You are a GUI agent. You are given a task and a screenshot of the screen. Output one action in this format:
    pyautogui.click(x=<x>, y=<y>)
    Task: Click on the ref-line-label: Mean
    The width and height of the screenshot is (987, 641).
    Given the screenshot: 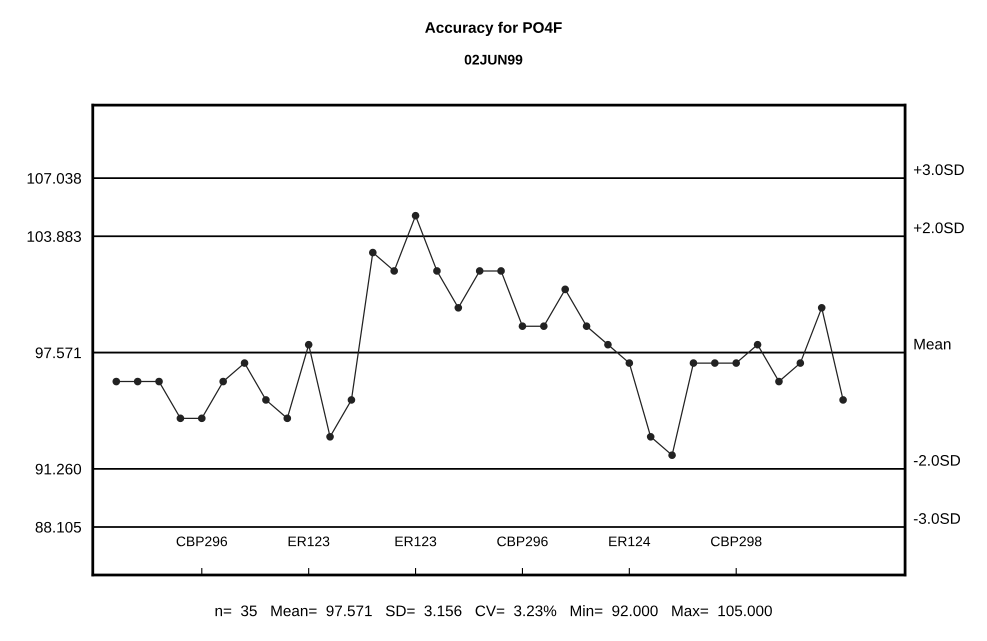 What is the action you would take?
    pyautogui.click(x=932, y=344)
    